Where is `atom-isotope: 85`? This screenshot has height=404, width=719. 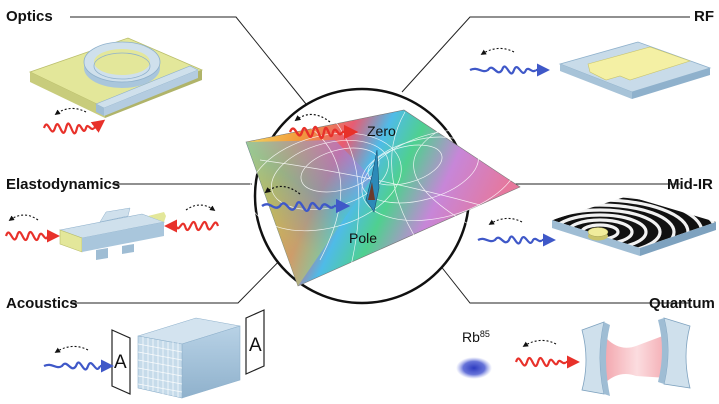 atom-isotope: 85 is located at coordinates (484, 334).